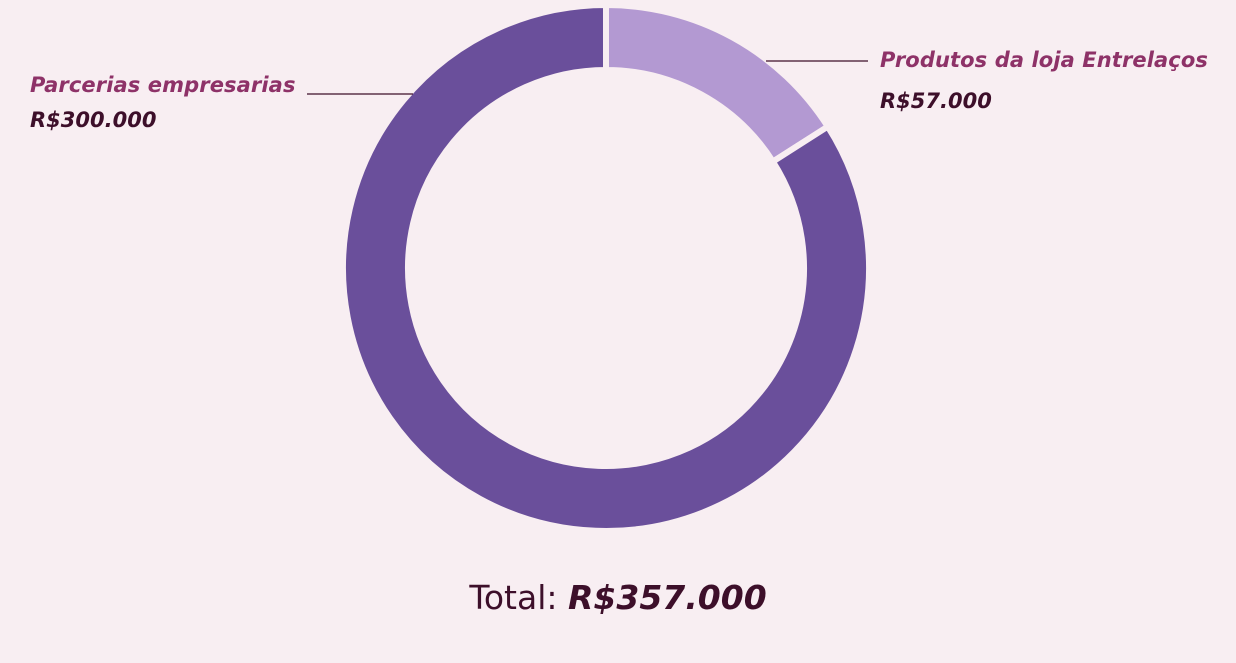 The width and height of the screenshot is (1236, 663). Describe the element at coordinates (93, 120) in the screenshot. I see `slice-value-parcerias: R$300.000` at that location.